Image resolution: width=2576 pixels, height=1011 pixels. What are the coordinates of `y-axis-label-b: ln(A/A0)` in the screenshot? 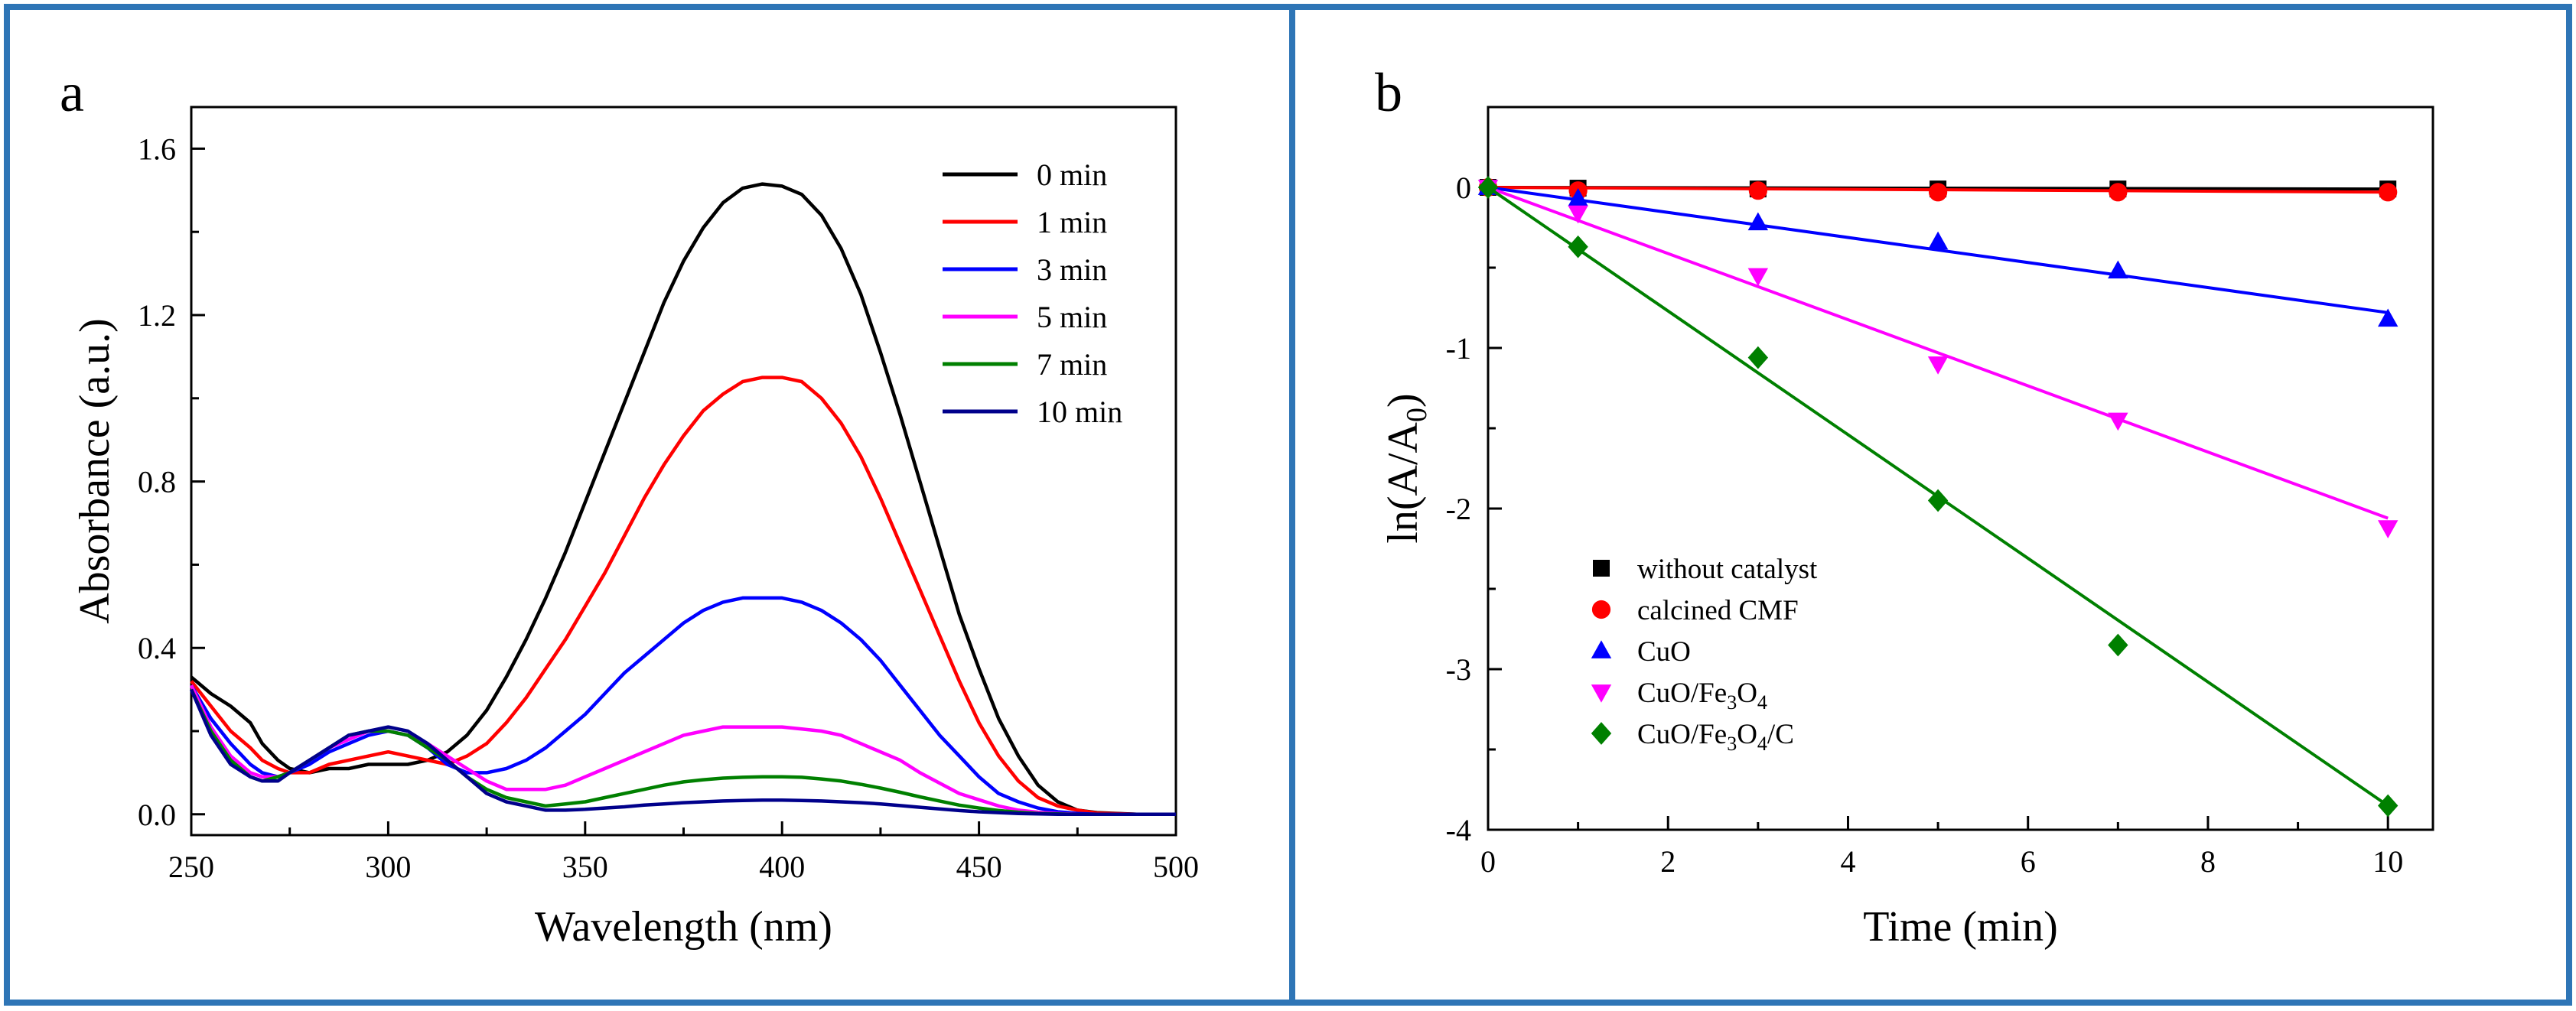 It's located at (1406, 468).